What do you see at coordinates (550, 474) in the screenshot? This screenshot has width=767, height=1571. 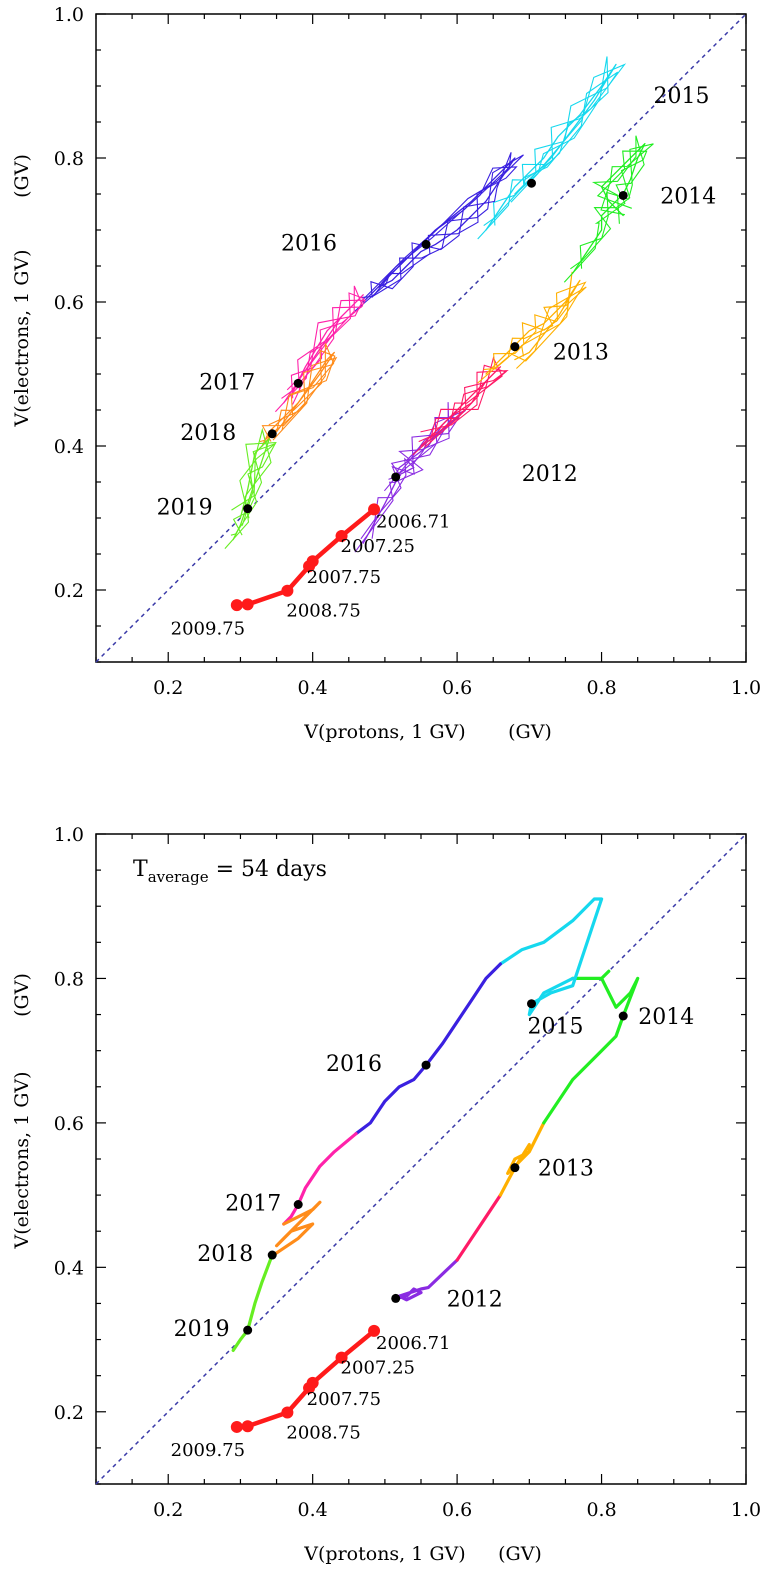 I see `year-label: 2012` at bounding box center [550, 474].